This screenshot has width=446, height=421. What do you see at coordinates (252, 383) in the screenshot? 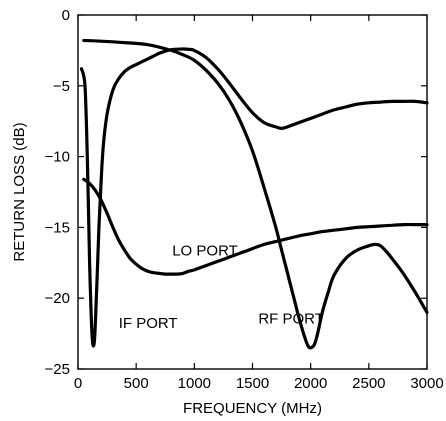
I see `x-tick-label: 1500` at bounding box center [252, 383].